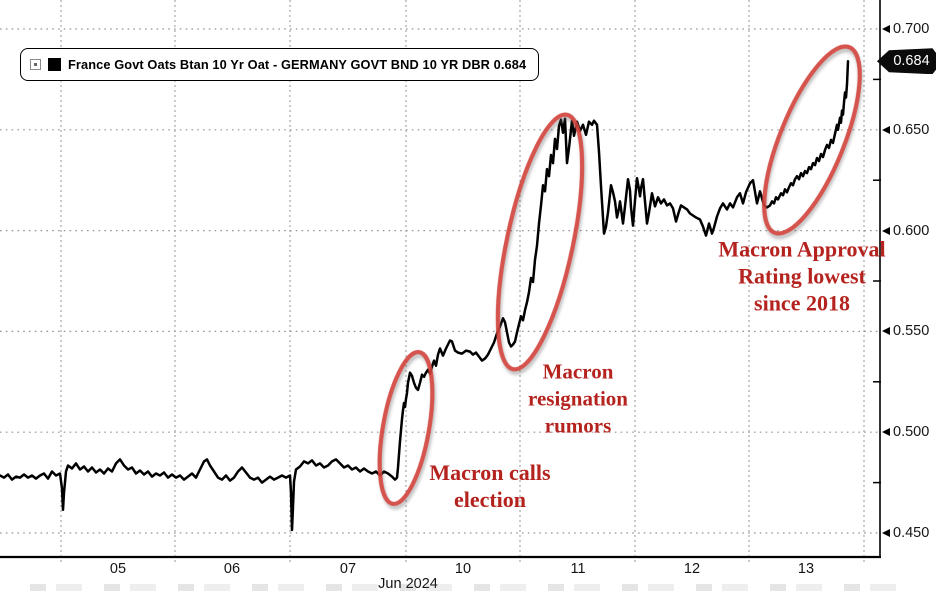 This screenshot has width=936, height=592. What do you see at coordinates (578, 371) in the screenshot?
I see `annotation-line: Macron` at bounding box center [578, 371].